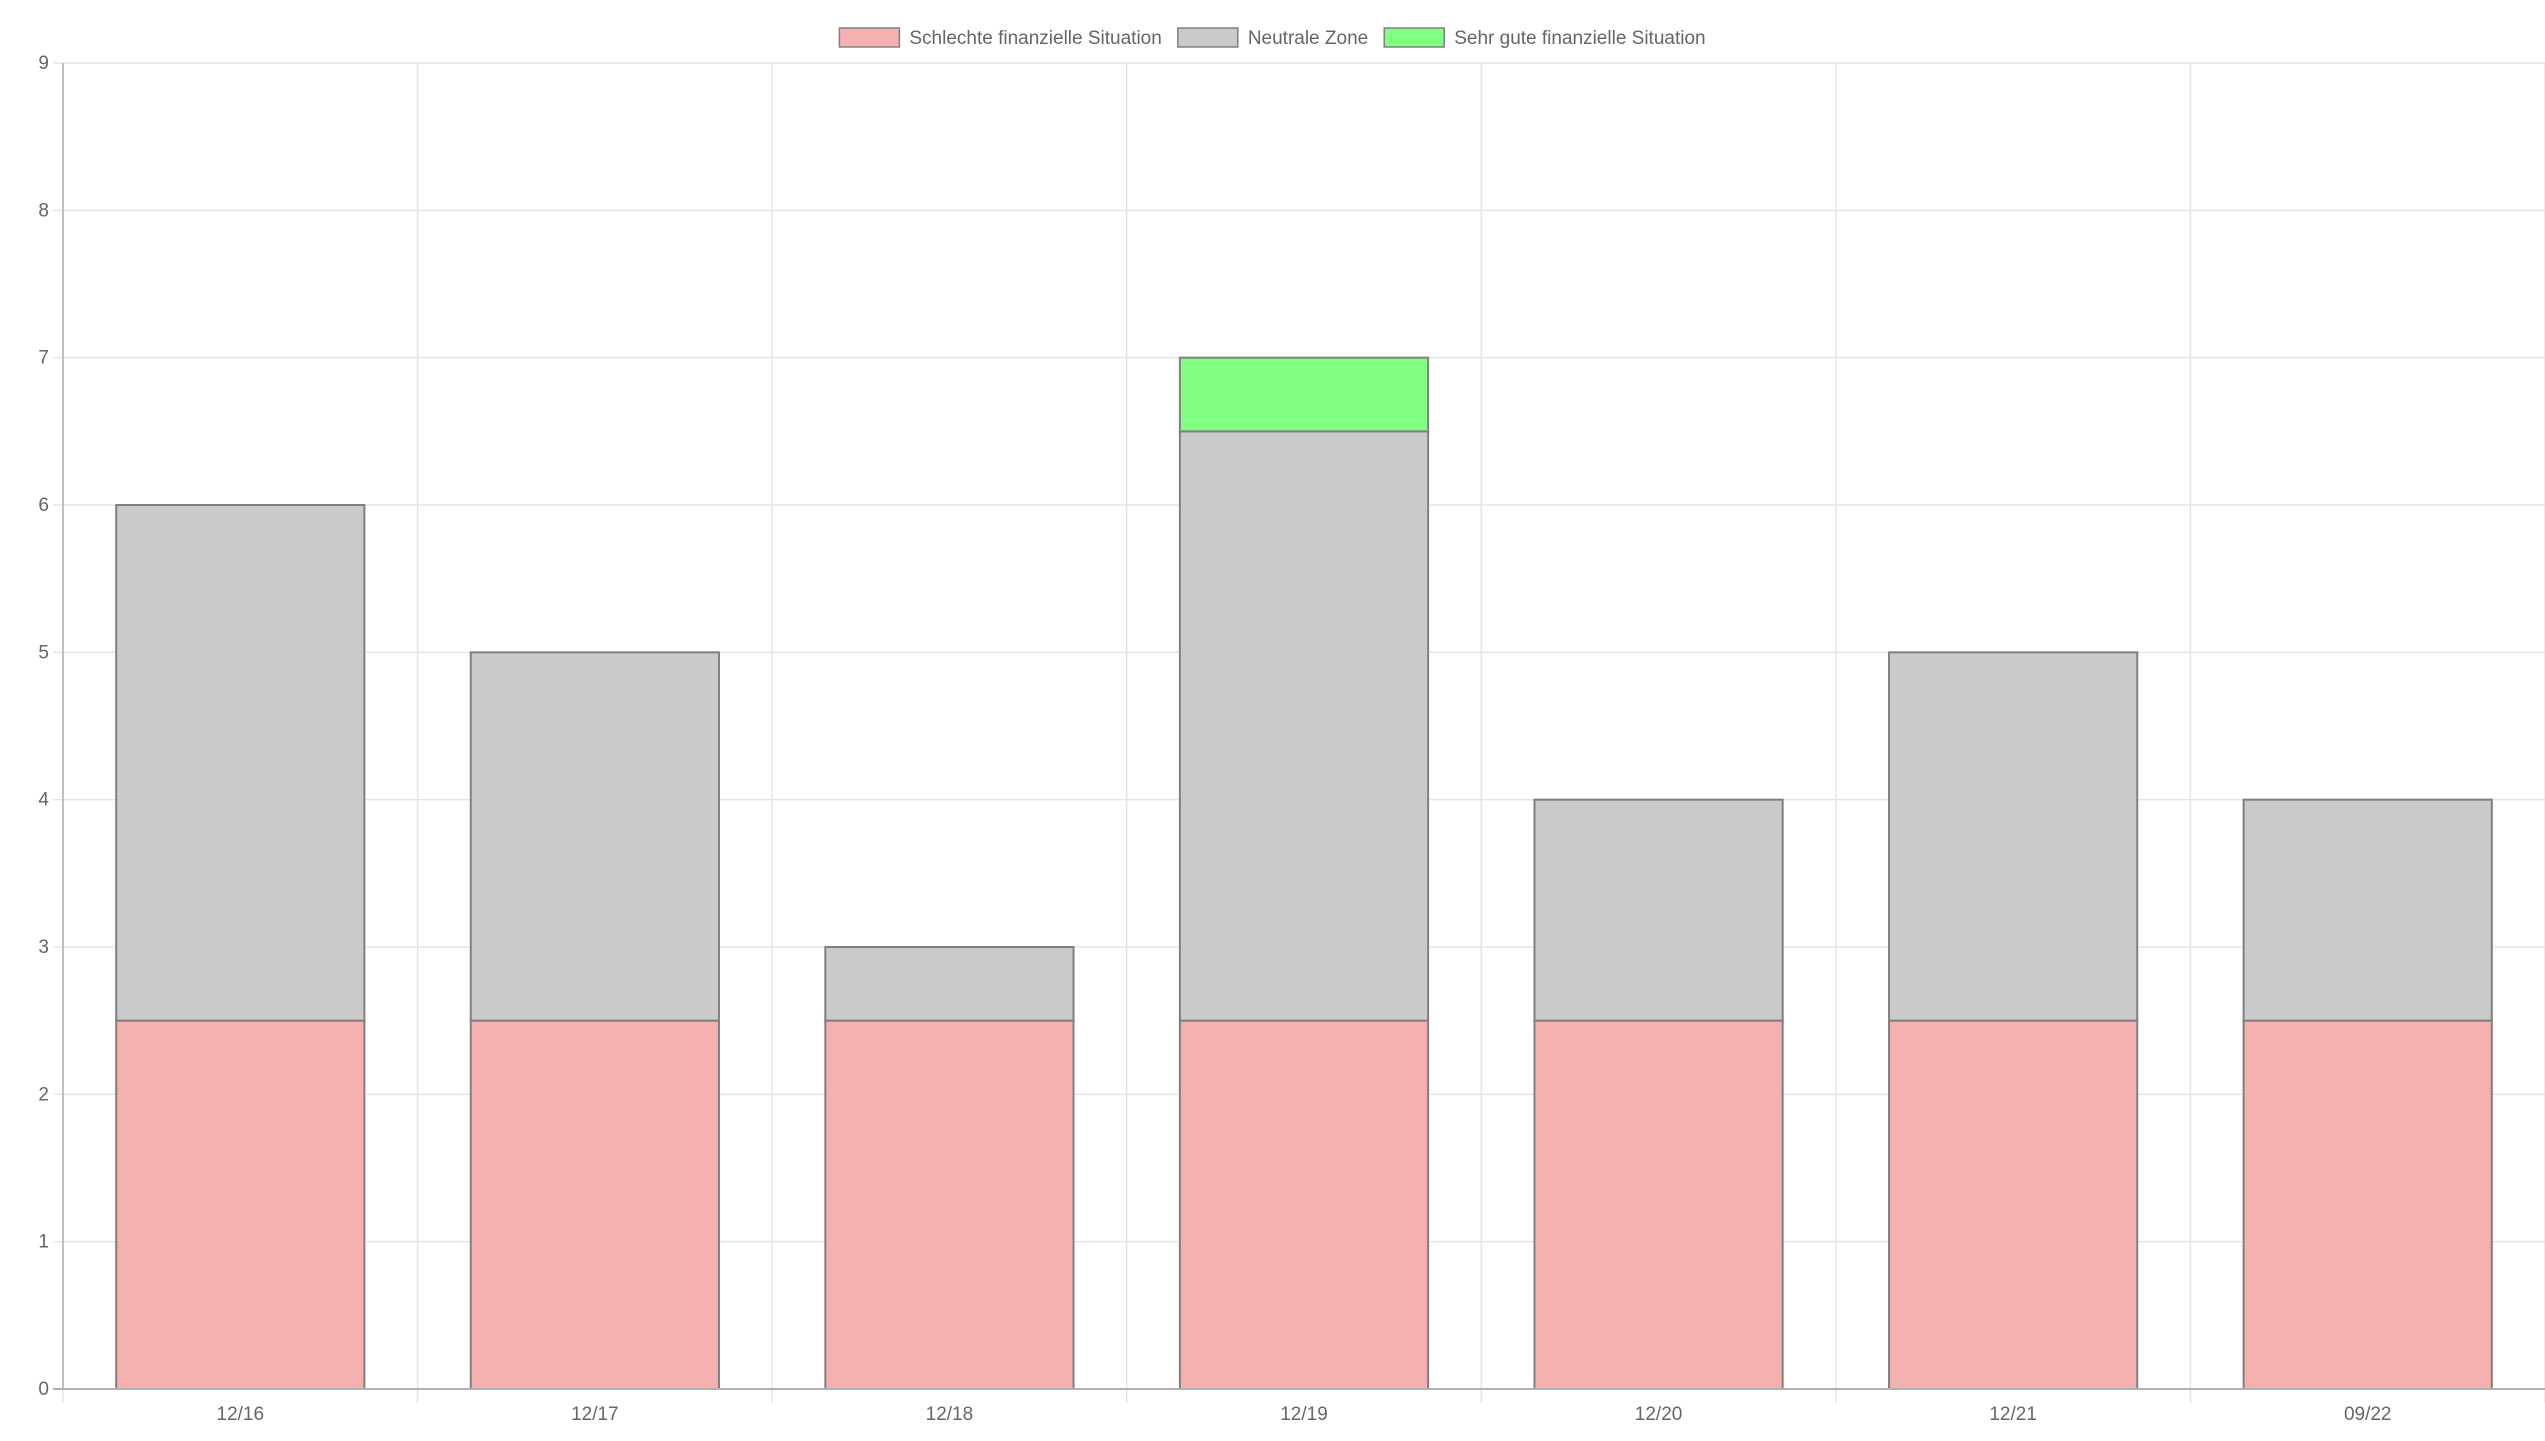  What do you see at coordinates (950, 1414) in the screenshot?
I see `x-tick-label: 12/18` at bounding box center [950, 1414].